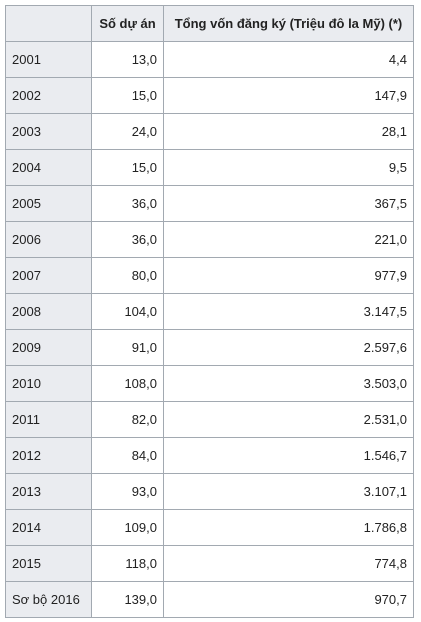 The image size is (421, 622). Describe the element at coordinates (288, 95) in the screenshot. I see `capital-cell: 147,9` at that location.